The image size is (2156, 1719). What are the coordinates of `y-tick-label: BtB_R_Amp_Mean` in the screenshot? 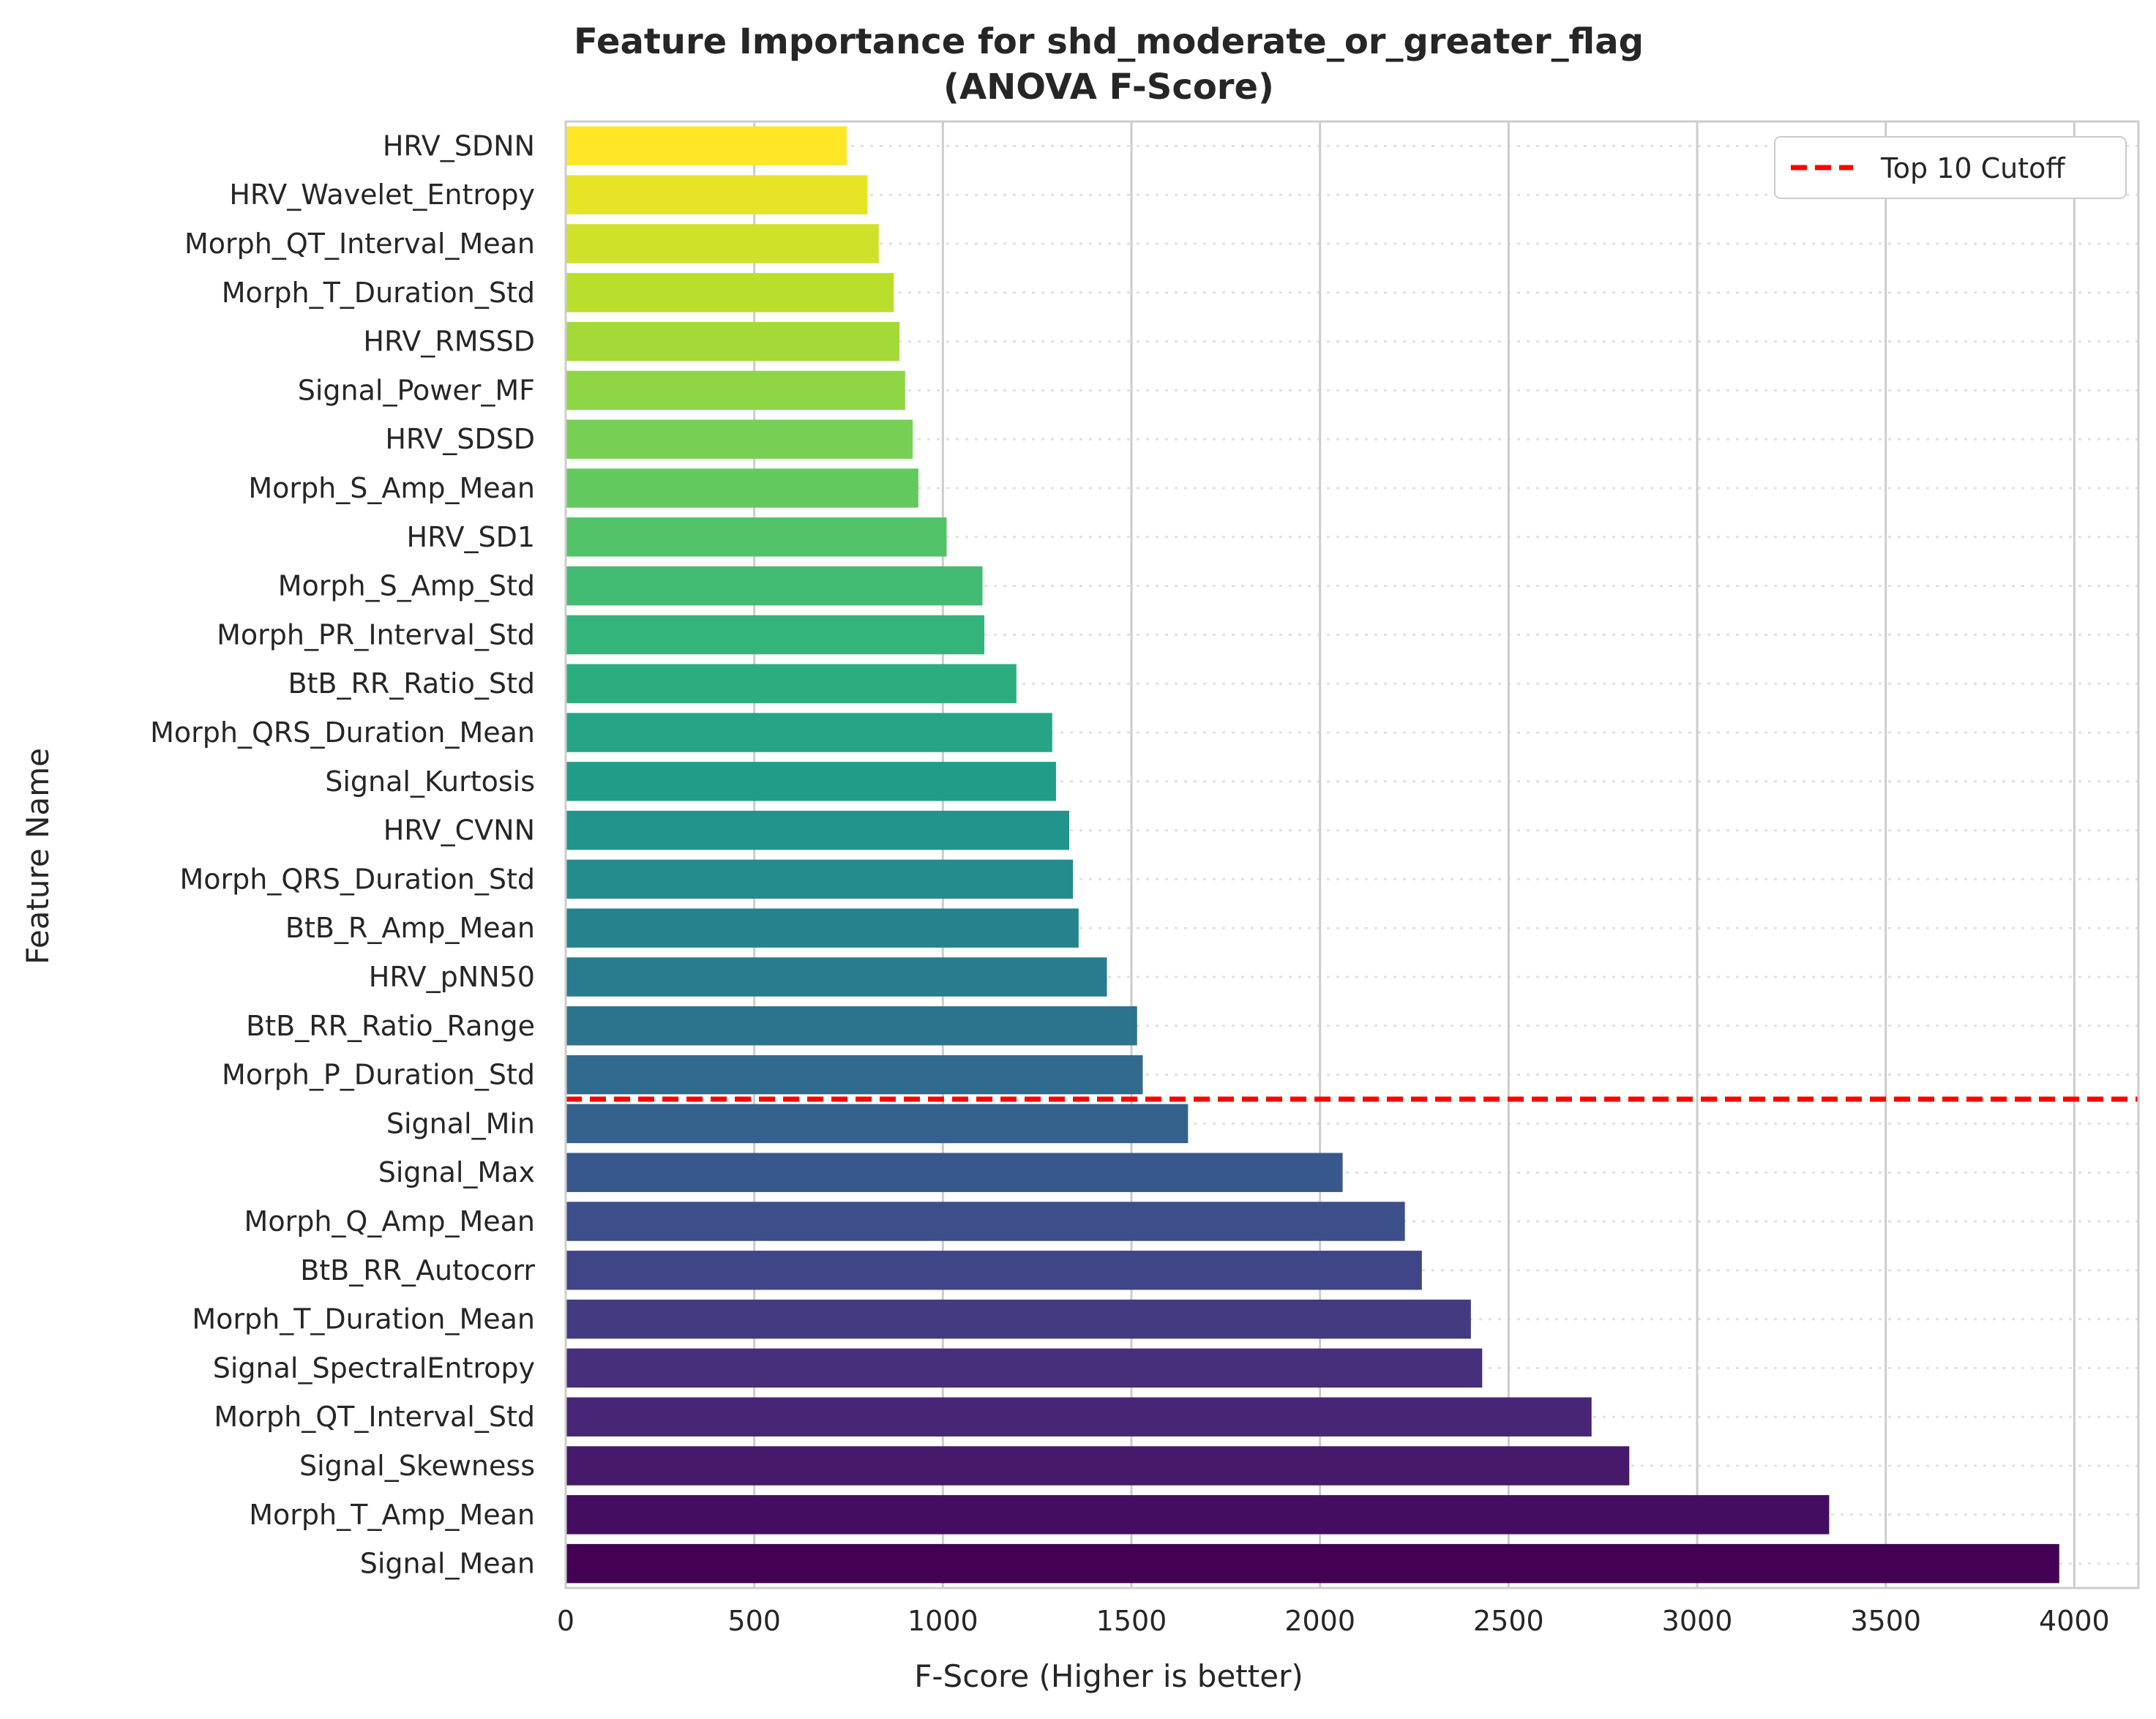 It's located at (410, 928).